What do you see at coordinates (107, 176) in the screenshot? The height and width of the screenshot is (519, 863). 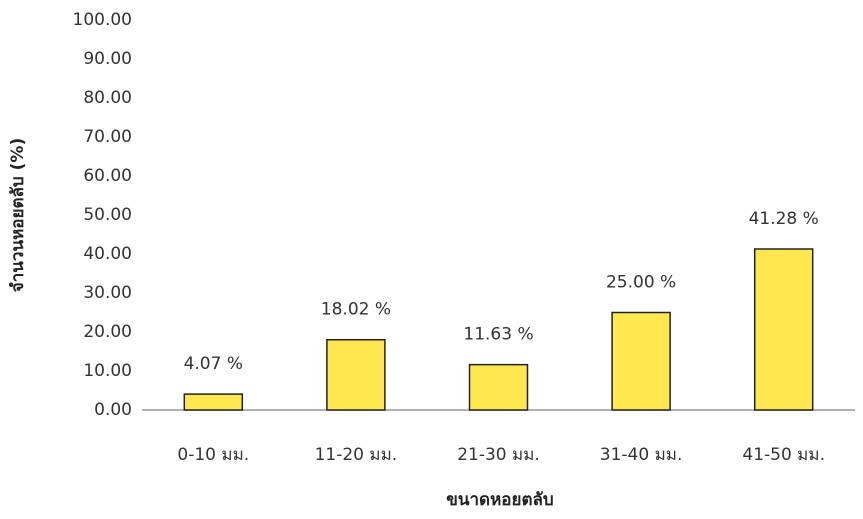 I see `y-tick-label: 60.00` at bounding box center [107, 176].